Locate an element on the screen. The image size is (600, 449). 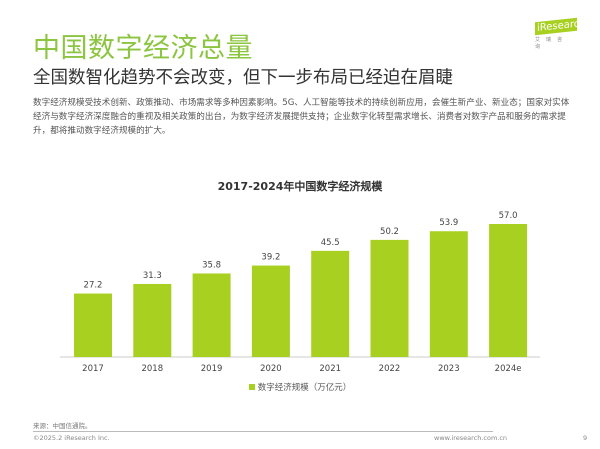
x-tick-label: 2023 is located at coordinates (449, 369).